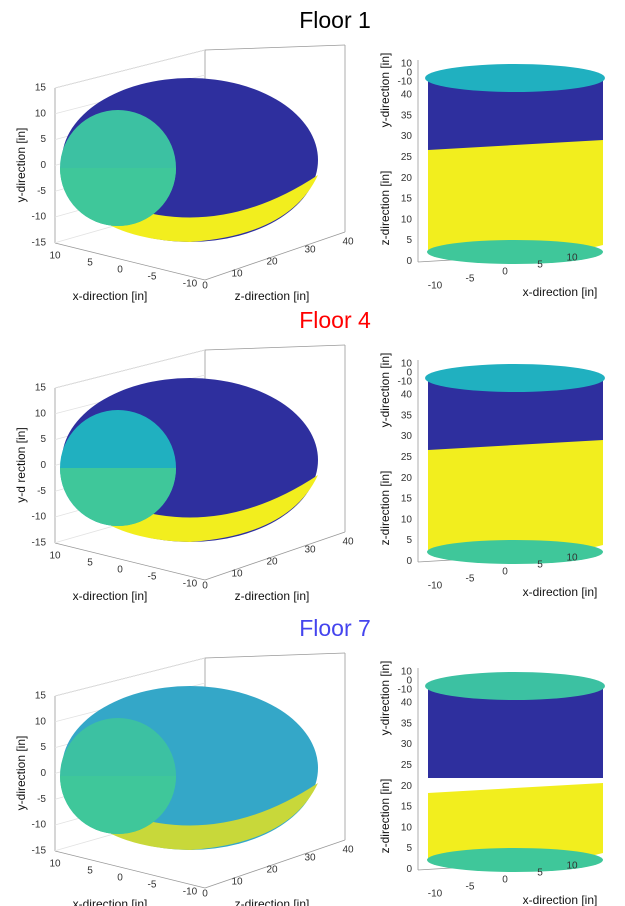 The image size is (625, 906). Describe the element at coordinates (272, 901) in the screenshot. I see `z-axis-label: z-direction [in]` at that location.